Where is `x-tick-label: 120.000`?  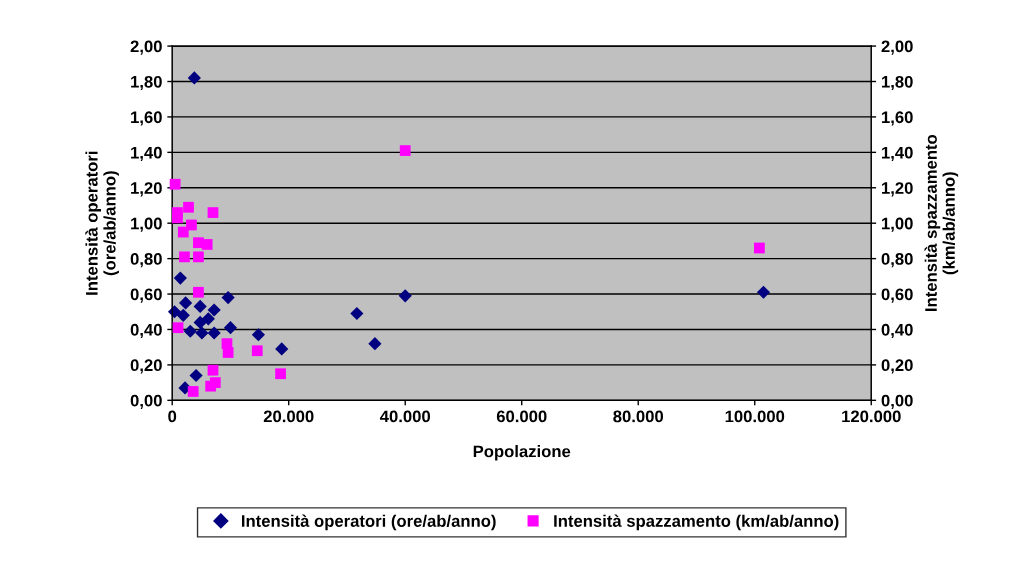 x-tick-label: 120.000 is located at coordinates (871, 416).